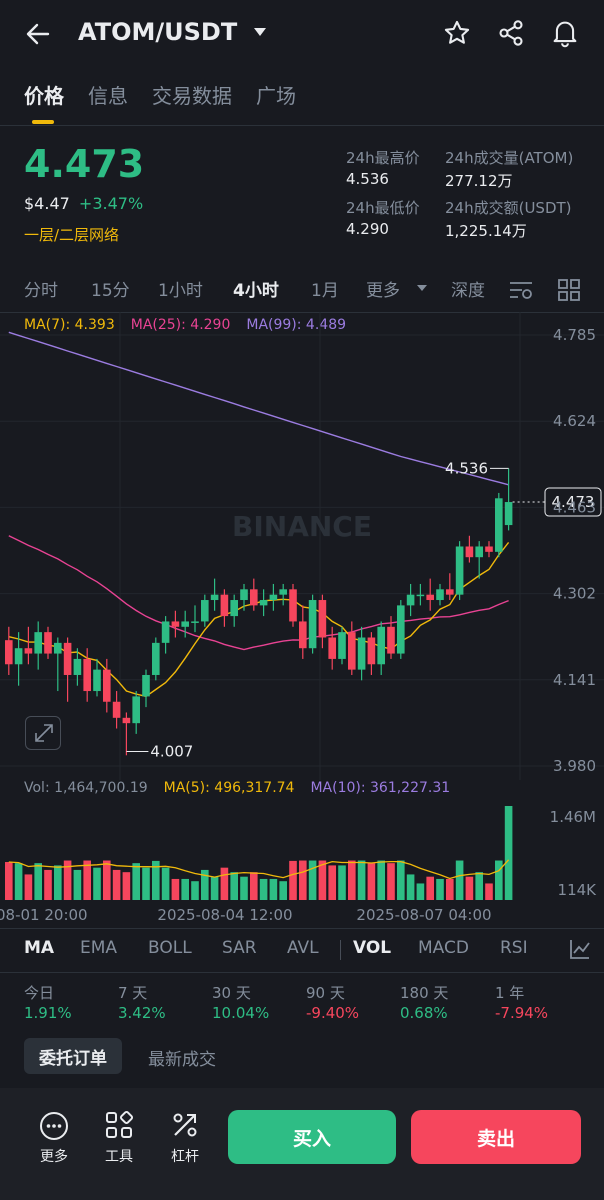  What do you see at coordinates (185, 325) in the screenshot?
I see `ma-legend: MA(7): 4.393 MA(25): 4.290 MA(99): 4.489` at bounding box center [185, 325].